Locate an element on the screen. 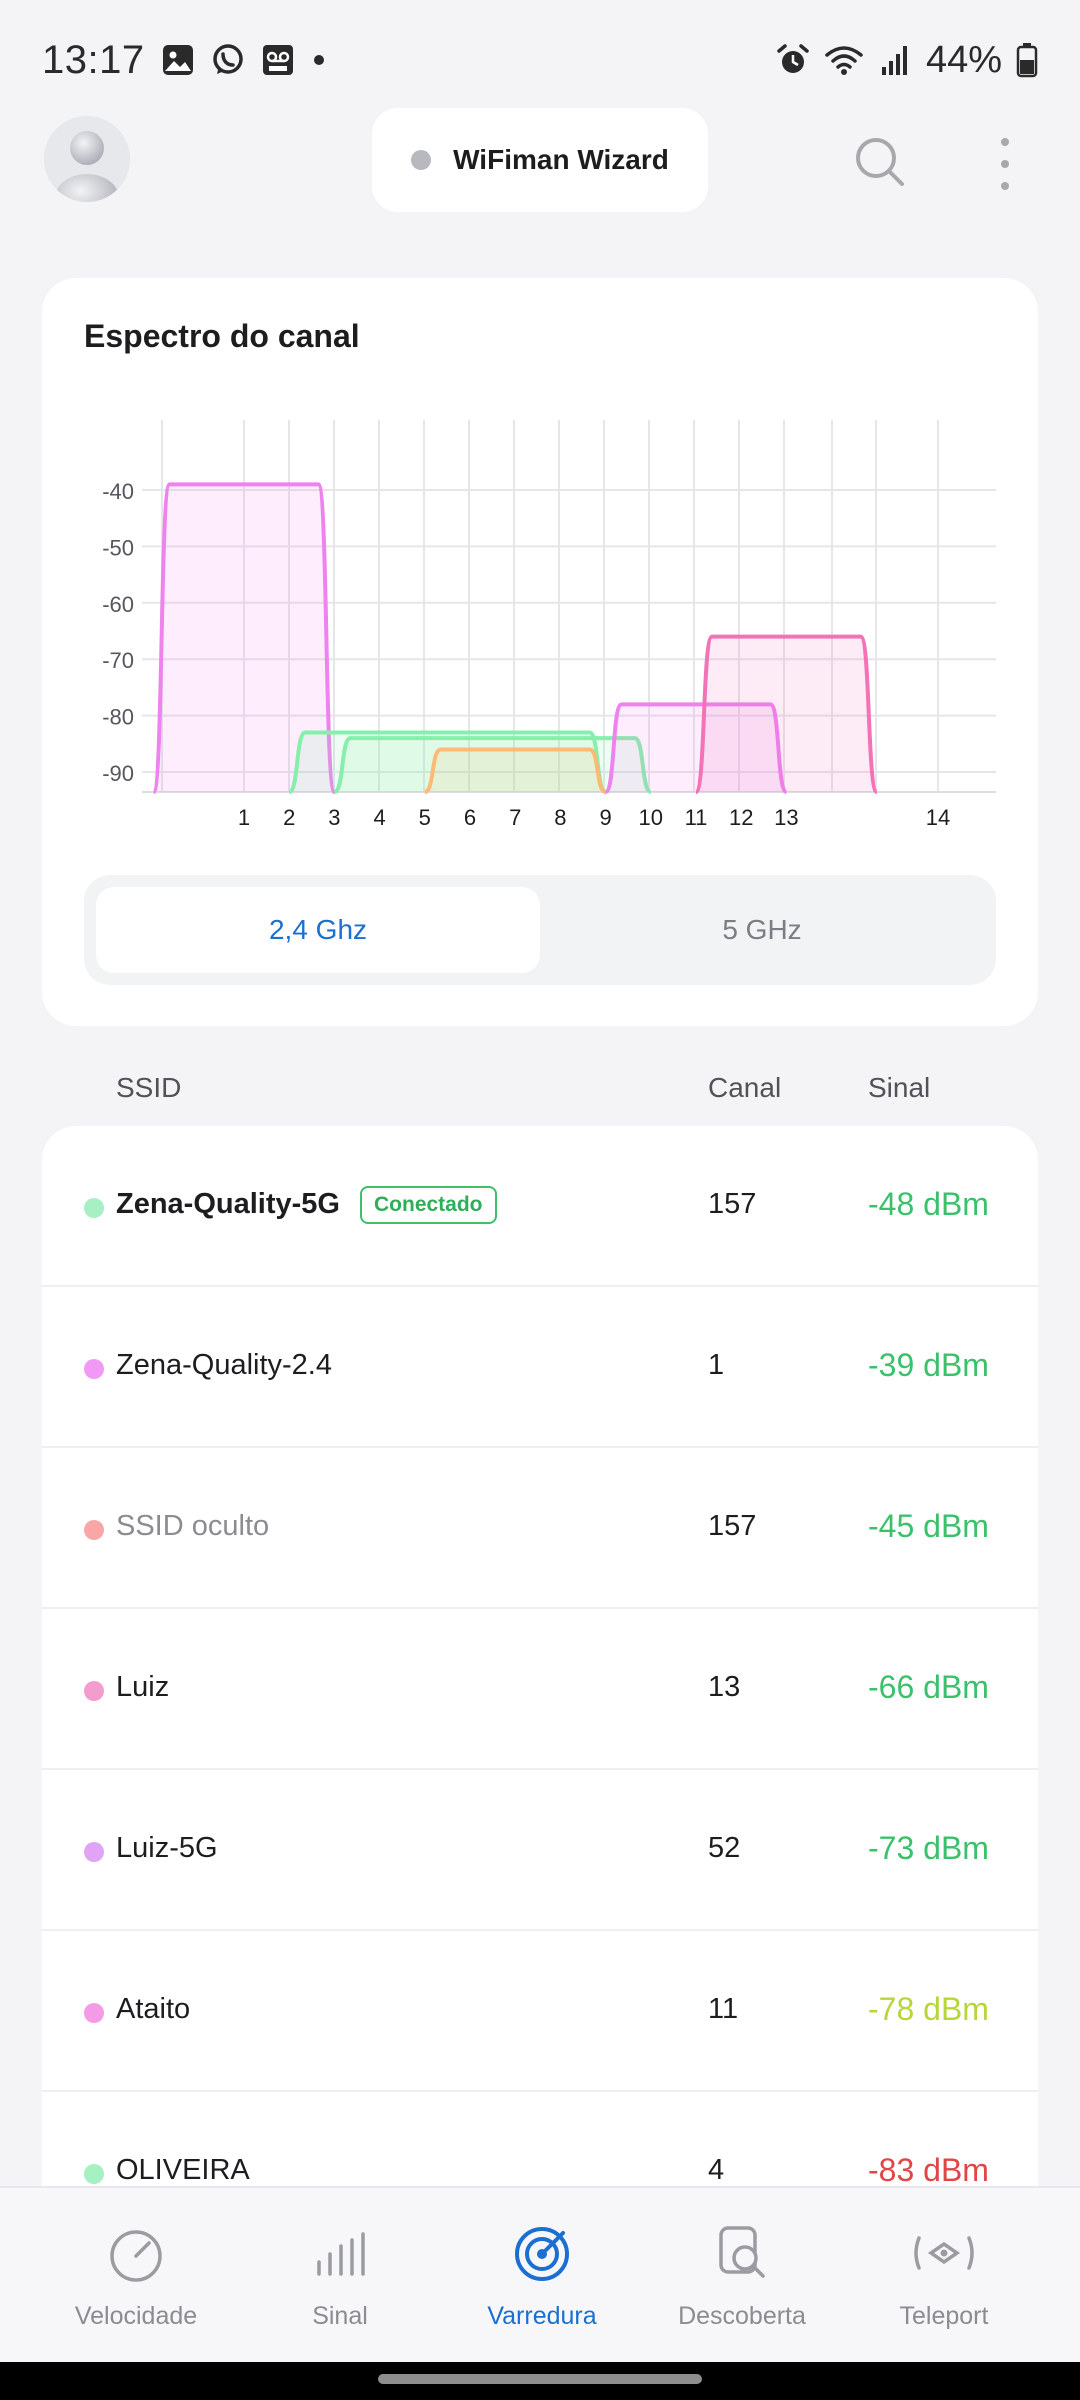 The image size is (1080, 2400). status-right: 44% is located at coordinates (907, 60).